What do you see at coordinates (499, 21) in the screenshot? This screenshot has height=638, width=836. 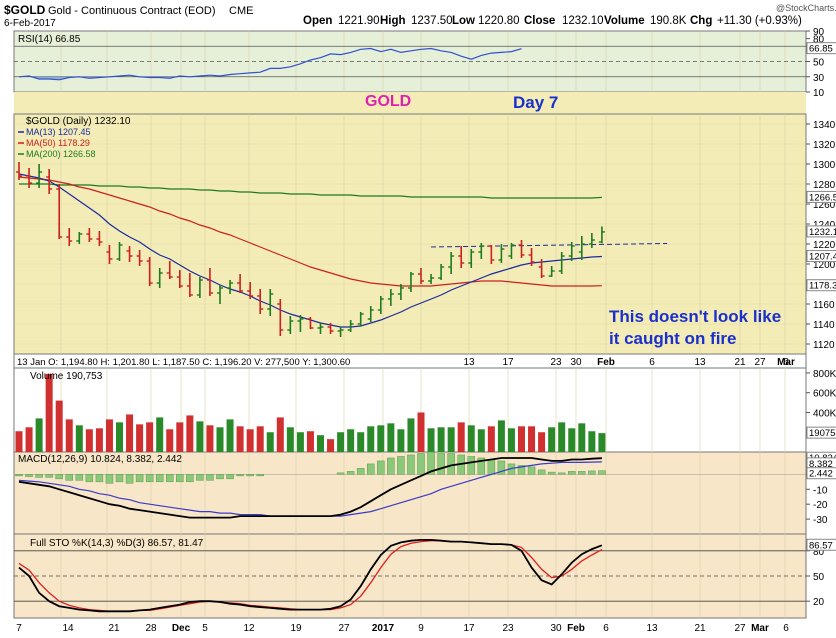 I see `low-value: 1220.80` at bounding box center [499, 21].